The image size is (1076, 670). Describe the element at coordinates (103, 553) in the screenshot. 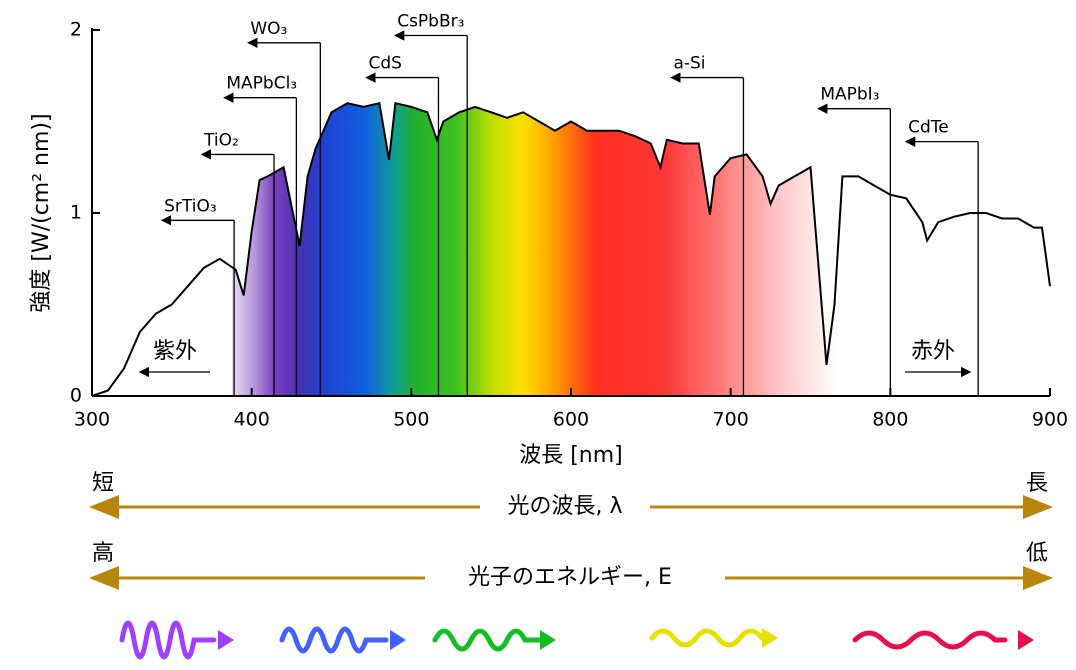

I see `scale-low: 高` at that location.